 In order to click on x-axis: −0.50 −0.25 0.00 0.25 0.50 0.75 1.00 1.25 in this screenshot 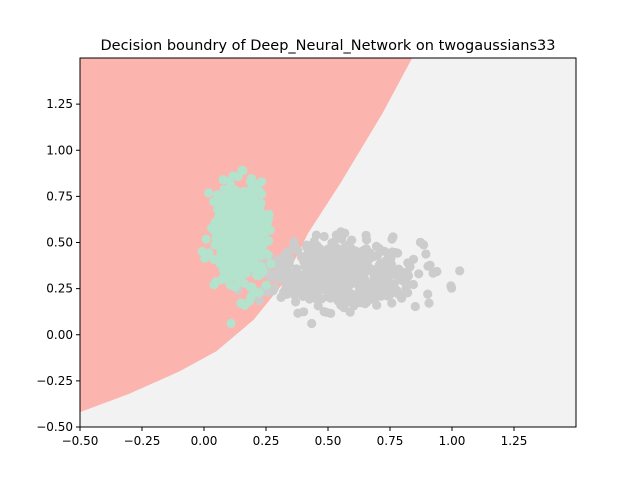, I will do `click(295, 437)`.